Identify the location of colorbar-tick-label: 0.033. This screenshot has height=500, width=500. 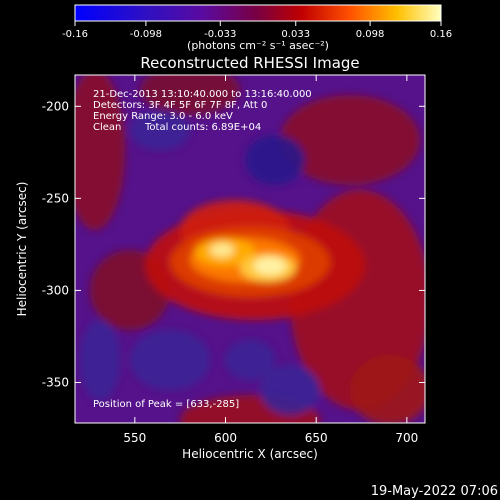
(295, 34).